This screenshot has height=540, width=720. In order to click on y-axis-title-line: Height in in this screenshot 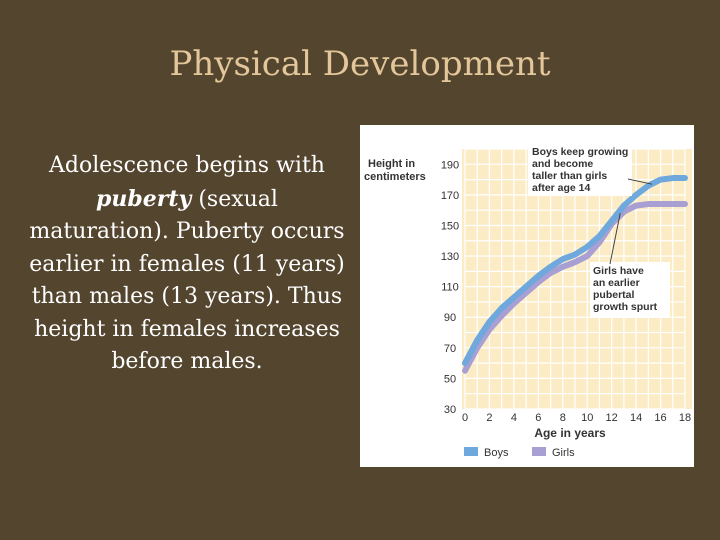, I will do `click(391, 164)`.